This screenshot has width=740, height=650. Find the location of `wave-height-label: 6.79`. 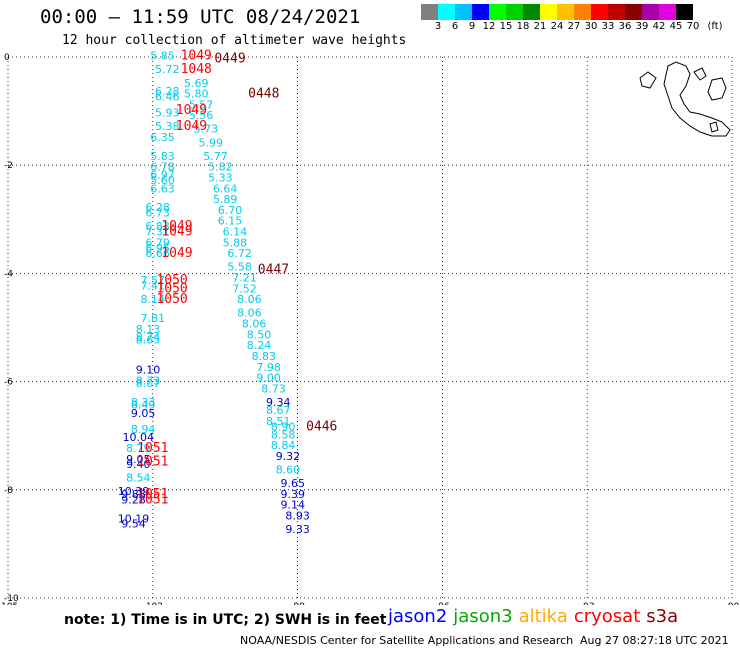

wave-height-label: 6.79 is located at coordinates (157, 242).